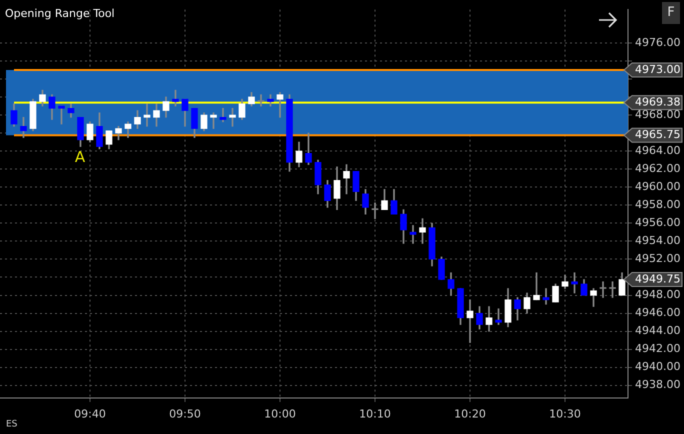 The height and width of the screenshot is (434, 684). I want to click on y-tick-label: 4976.00, so click(657, 42).